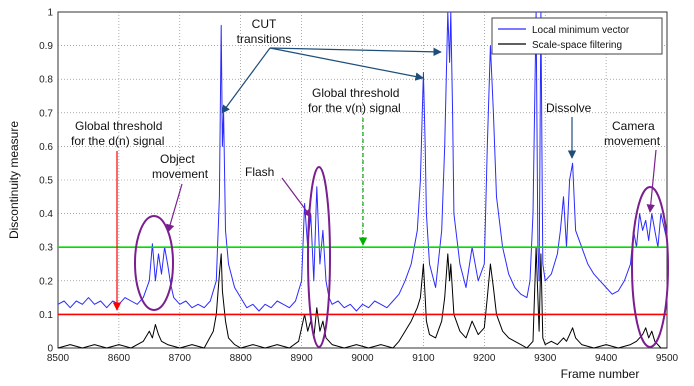 This screenshot has height=386, width=694. What do you see at coordinates (606, 358) in the screenshot?
I see `x-tick-label: 9400` at bounding box center [606, 358].